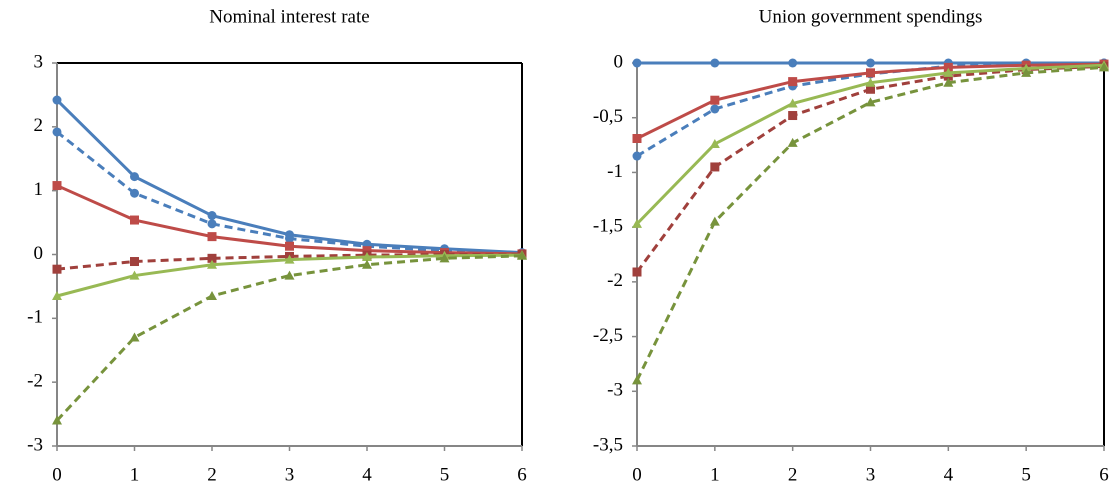 Image resolution: width=1114 pixels, height=498 pixels. Describe the element at coordinates (871, 16) in the screenshot. I see `chart-title: Union government spendings` at that location.